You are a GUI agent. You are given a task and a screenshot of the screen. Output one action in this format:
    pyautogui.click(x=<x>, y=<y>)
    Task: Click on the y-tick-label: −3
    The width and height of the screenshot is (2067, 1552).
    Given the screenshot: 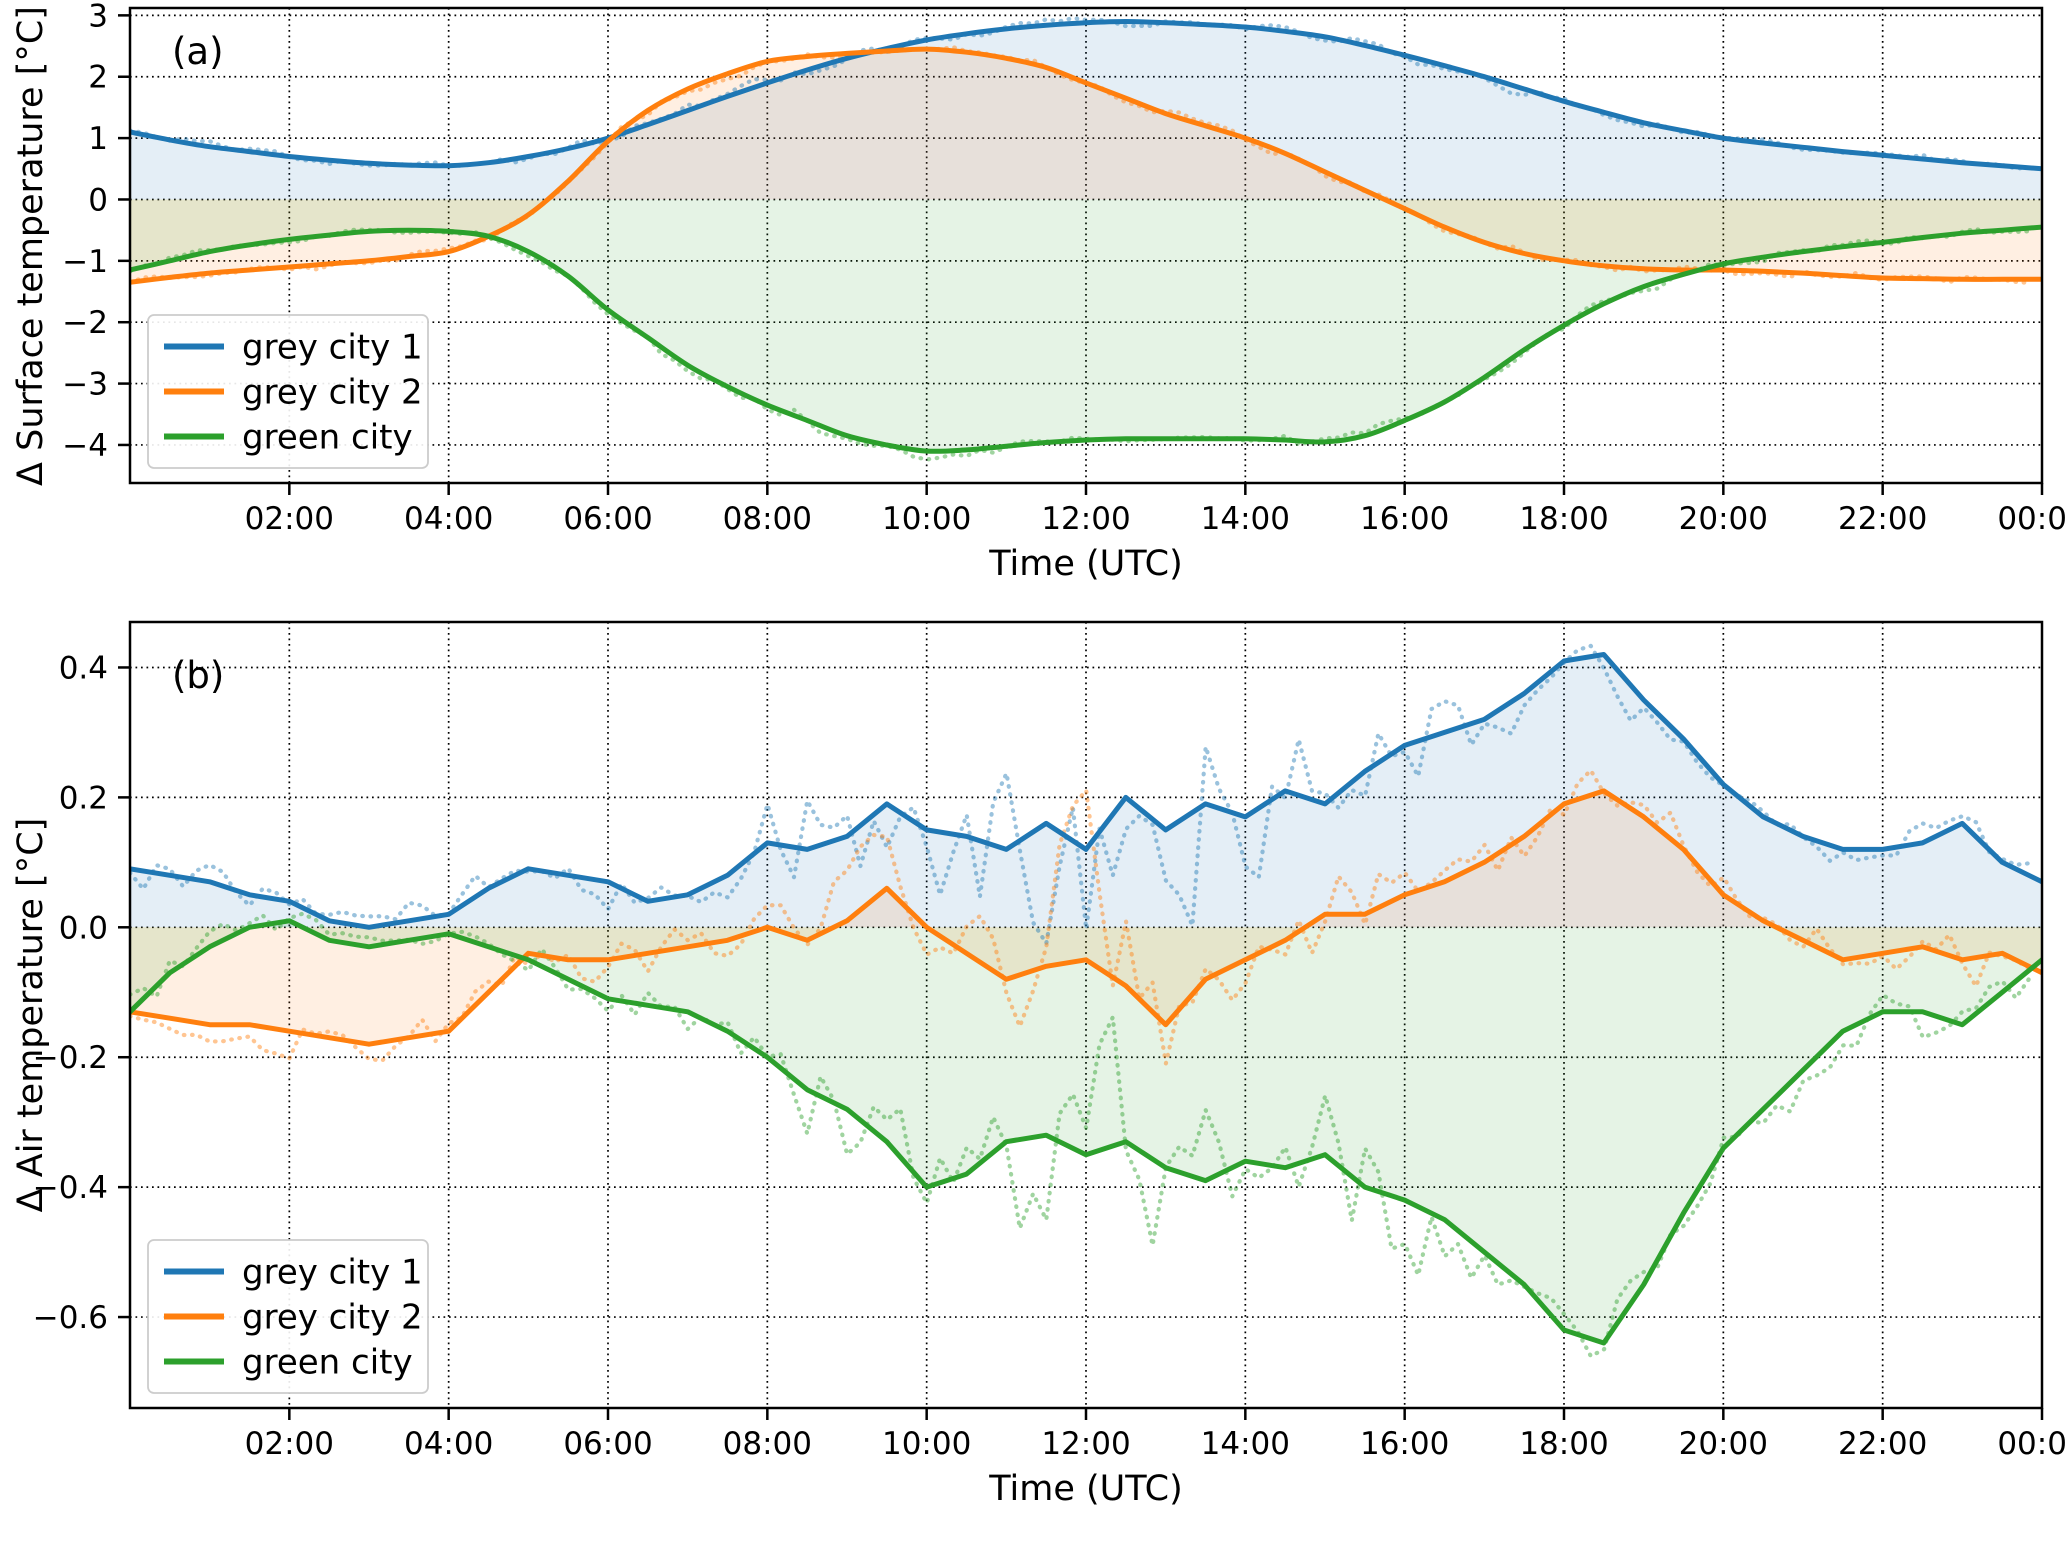 What is the action you would take?
    pyautogui.click(x=85, y=385)
    